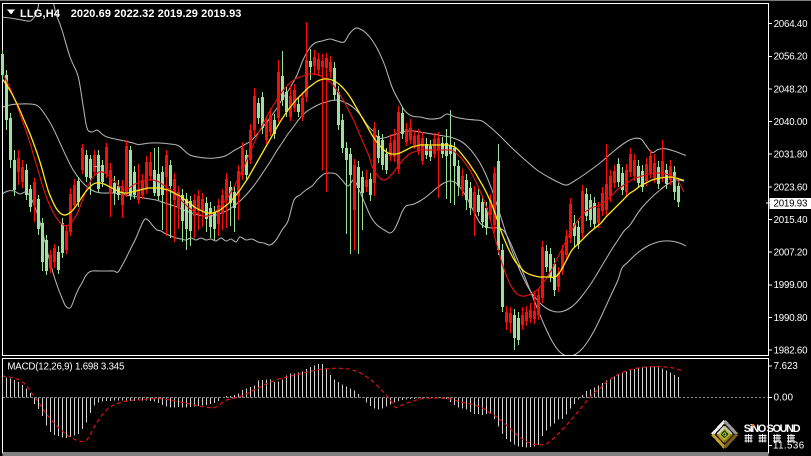 The image size is (811, 456). What do you see at coordinates (791, 24) in the screenshot?
I see `svg-text: 2064.40` at bounding box center [791, 24].